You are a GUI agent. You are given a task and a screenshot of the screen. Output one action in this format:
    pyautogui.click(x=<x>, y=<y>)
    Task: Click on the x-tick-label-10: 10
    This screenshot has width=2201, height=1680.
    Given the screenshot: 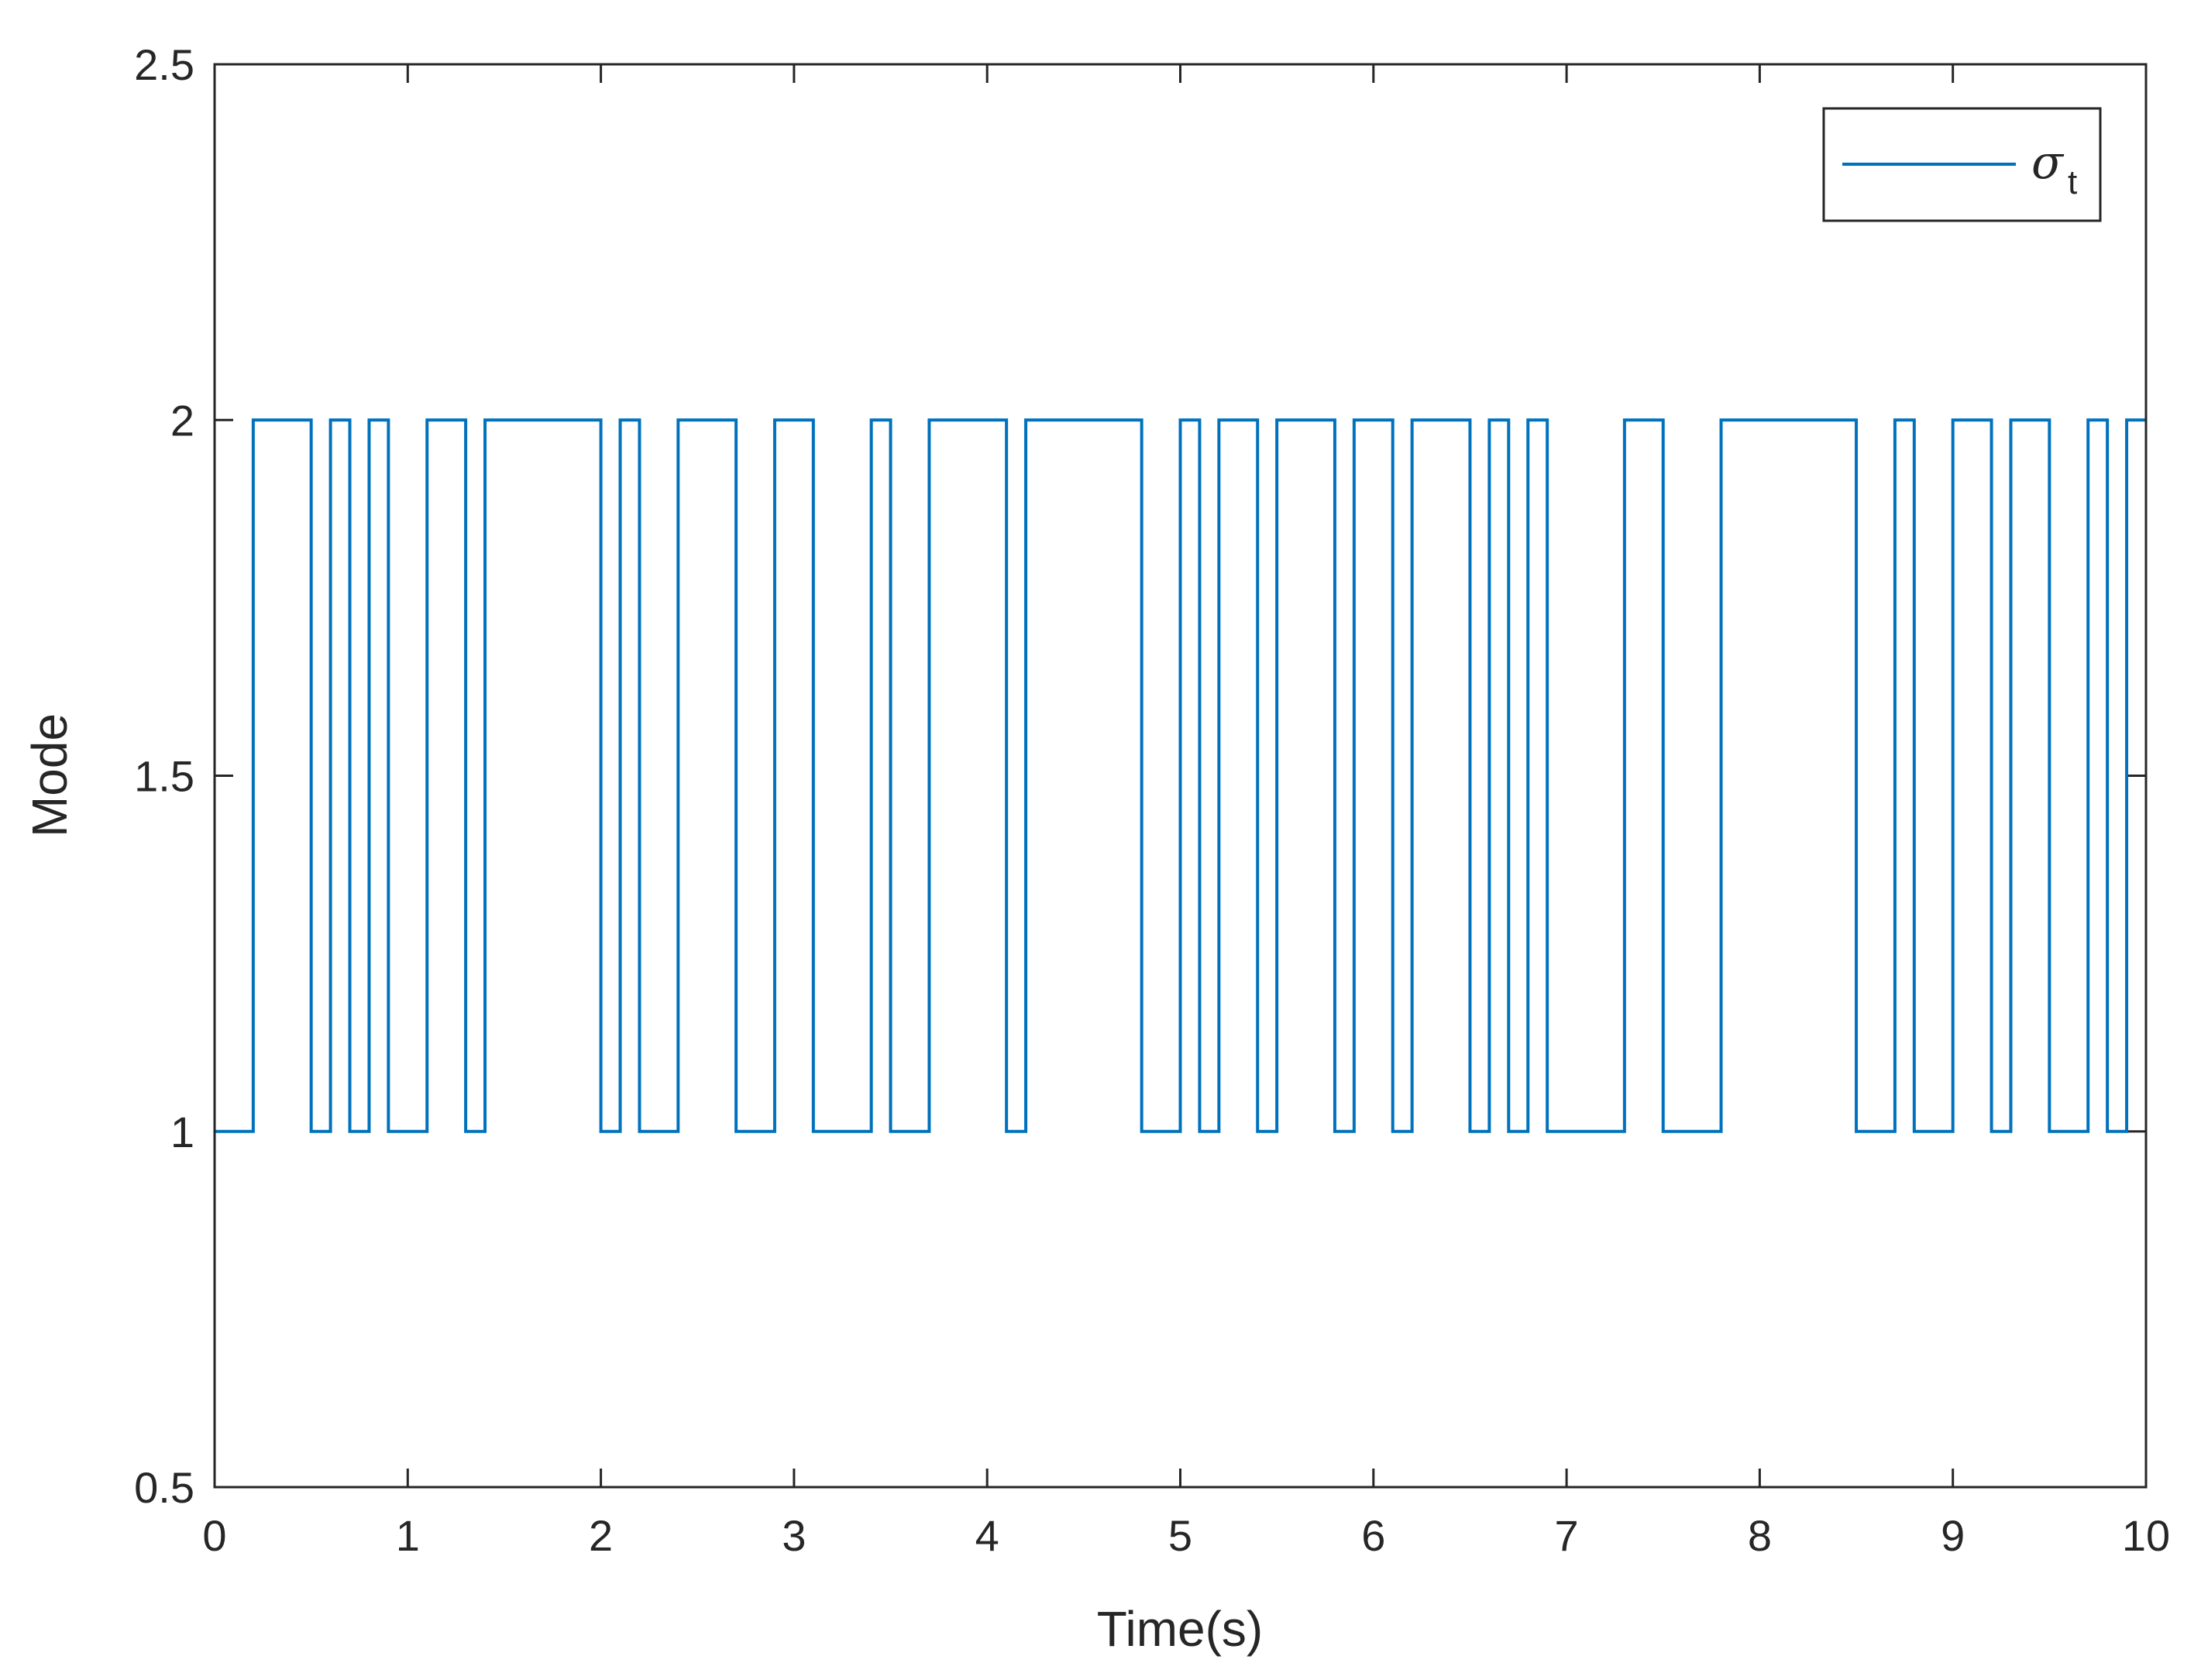 What is the action you would take?
    pyautogui.click(x=2146, y=1536)
    